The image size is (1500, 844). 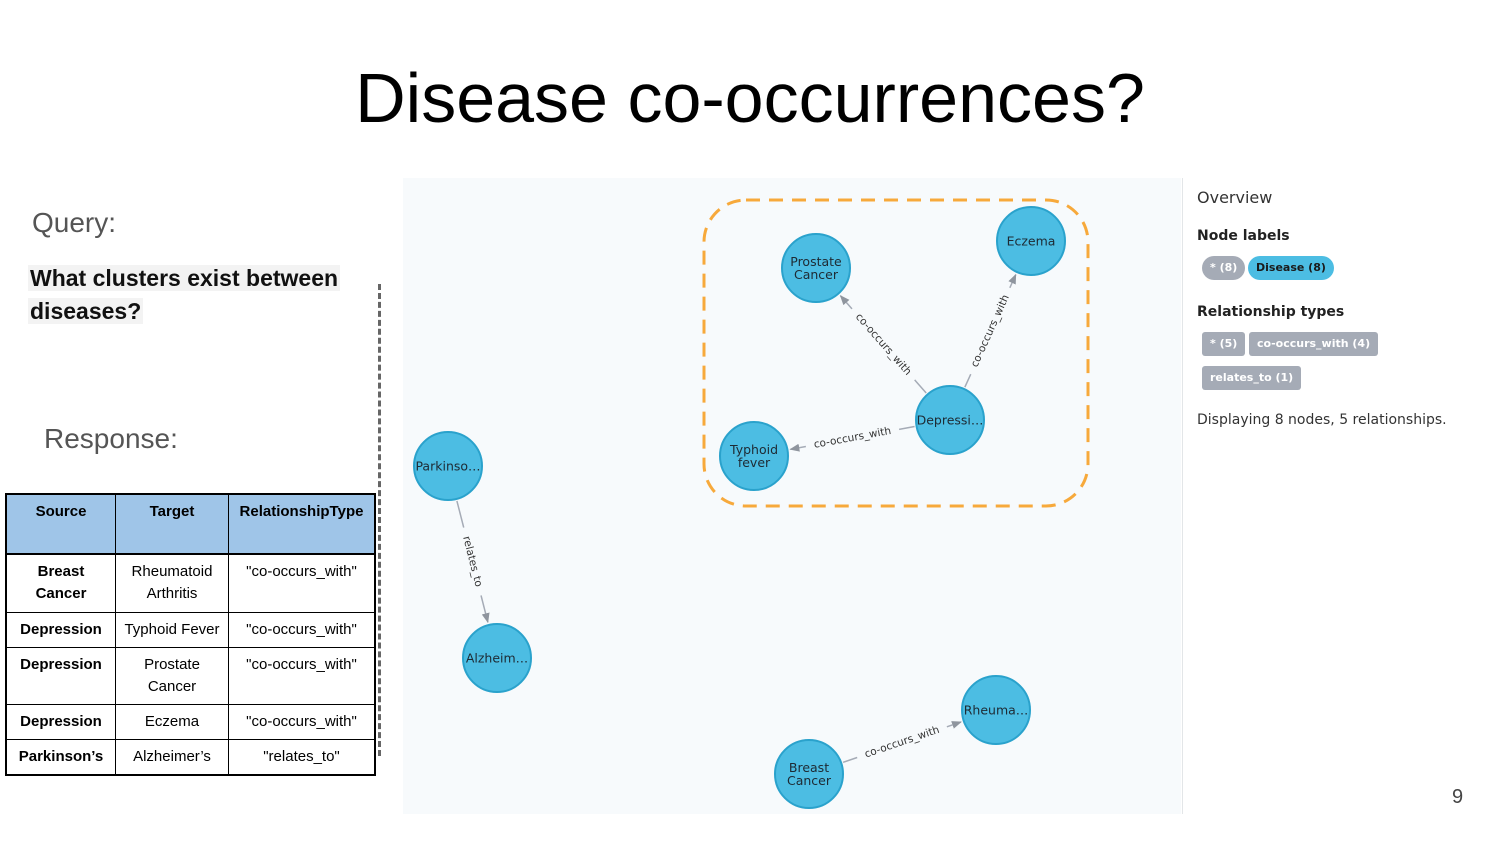 I want to click on page-number: 9, so click(x=1458, y=797).